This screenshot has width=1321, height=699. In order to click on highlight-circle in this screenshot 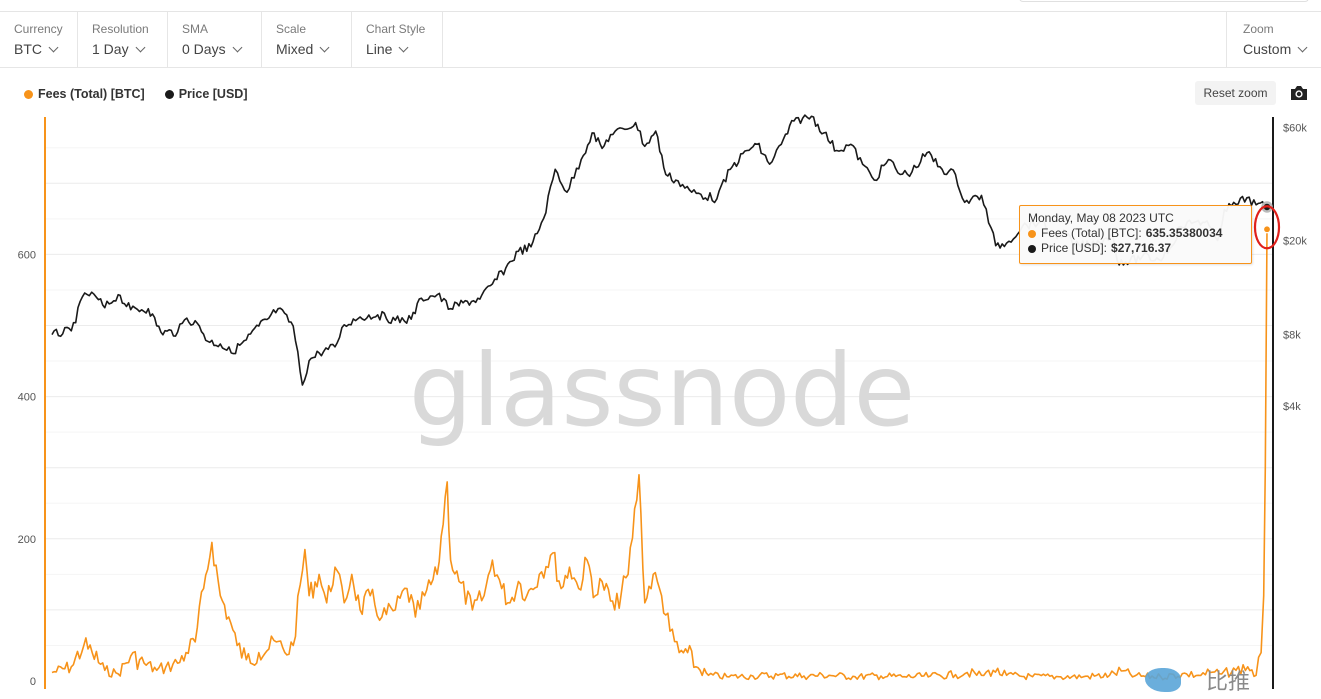, I will do `click(1267, 227)`.